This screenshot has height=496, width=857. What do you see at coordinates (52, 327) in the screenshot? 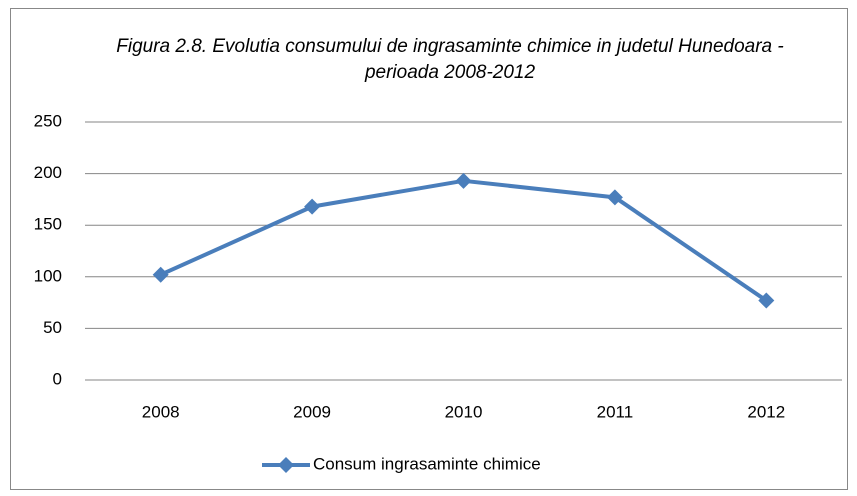
I see `y-tick-label: 50` at bounding box center [52, 327].